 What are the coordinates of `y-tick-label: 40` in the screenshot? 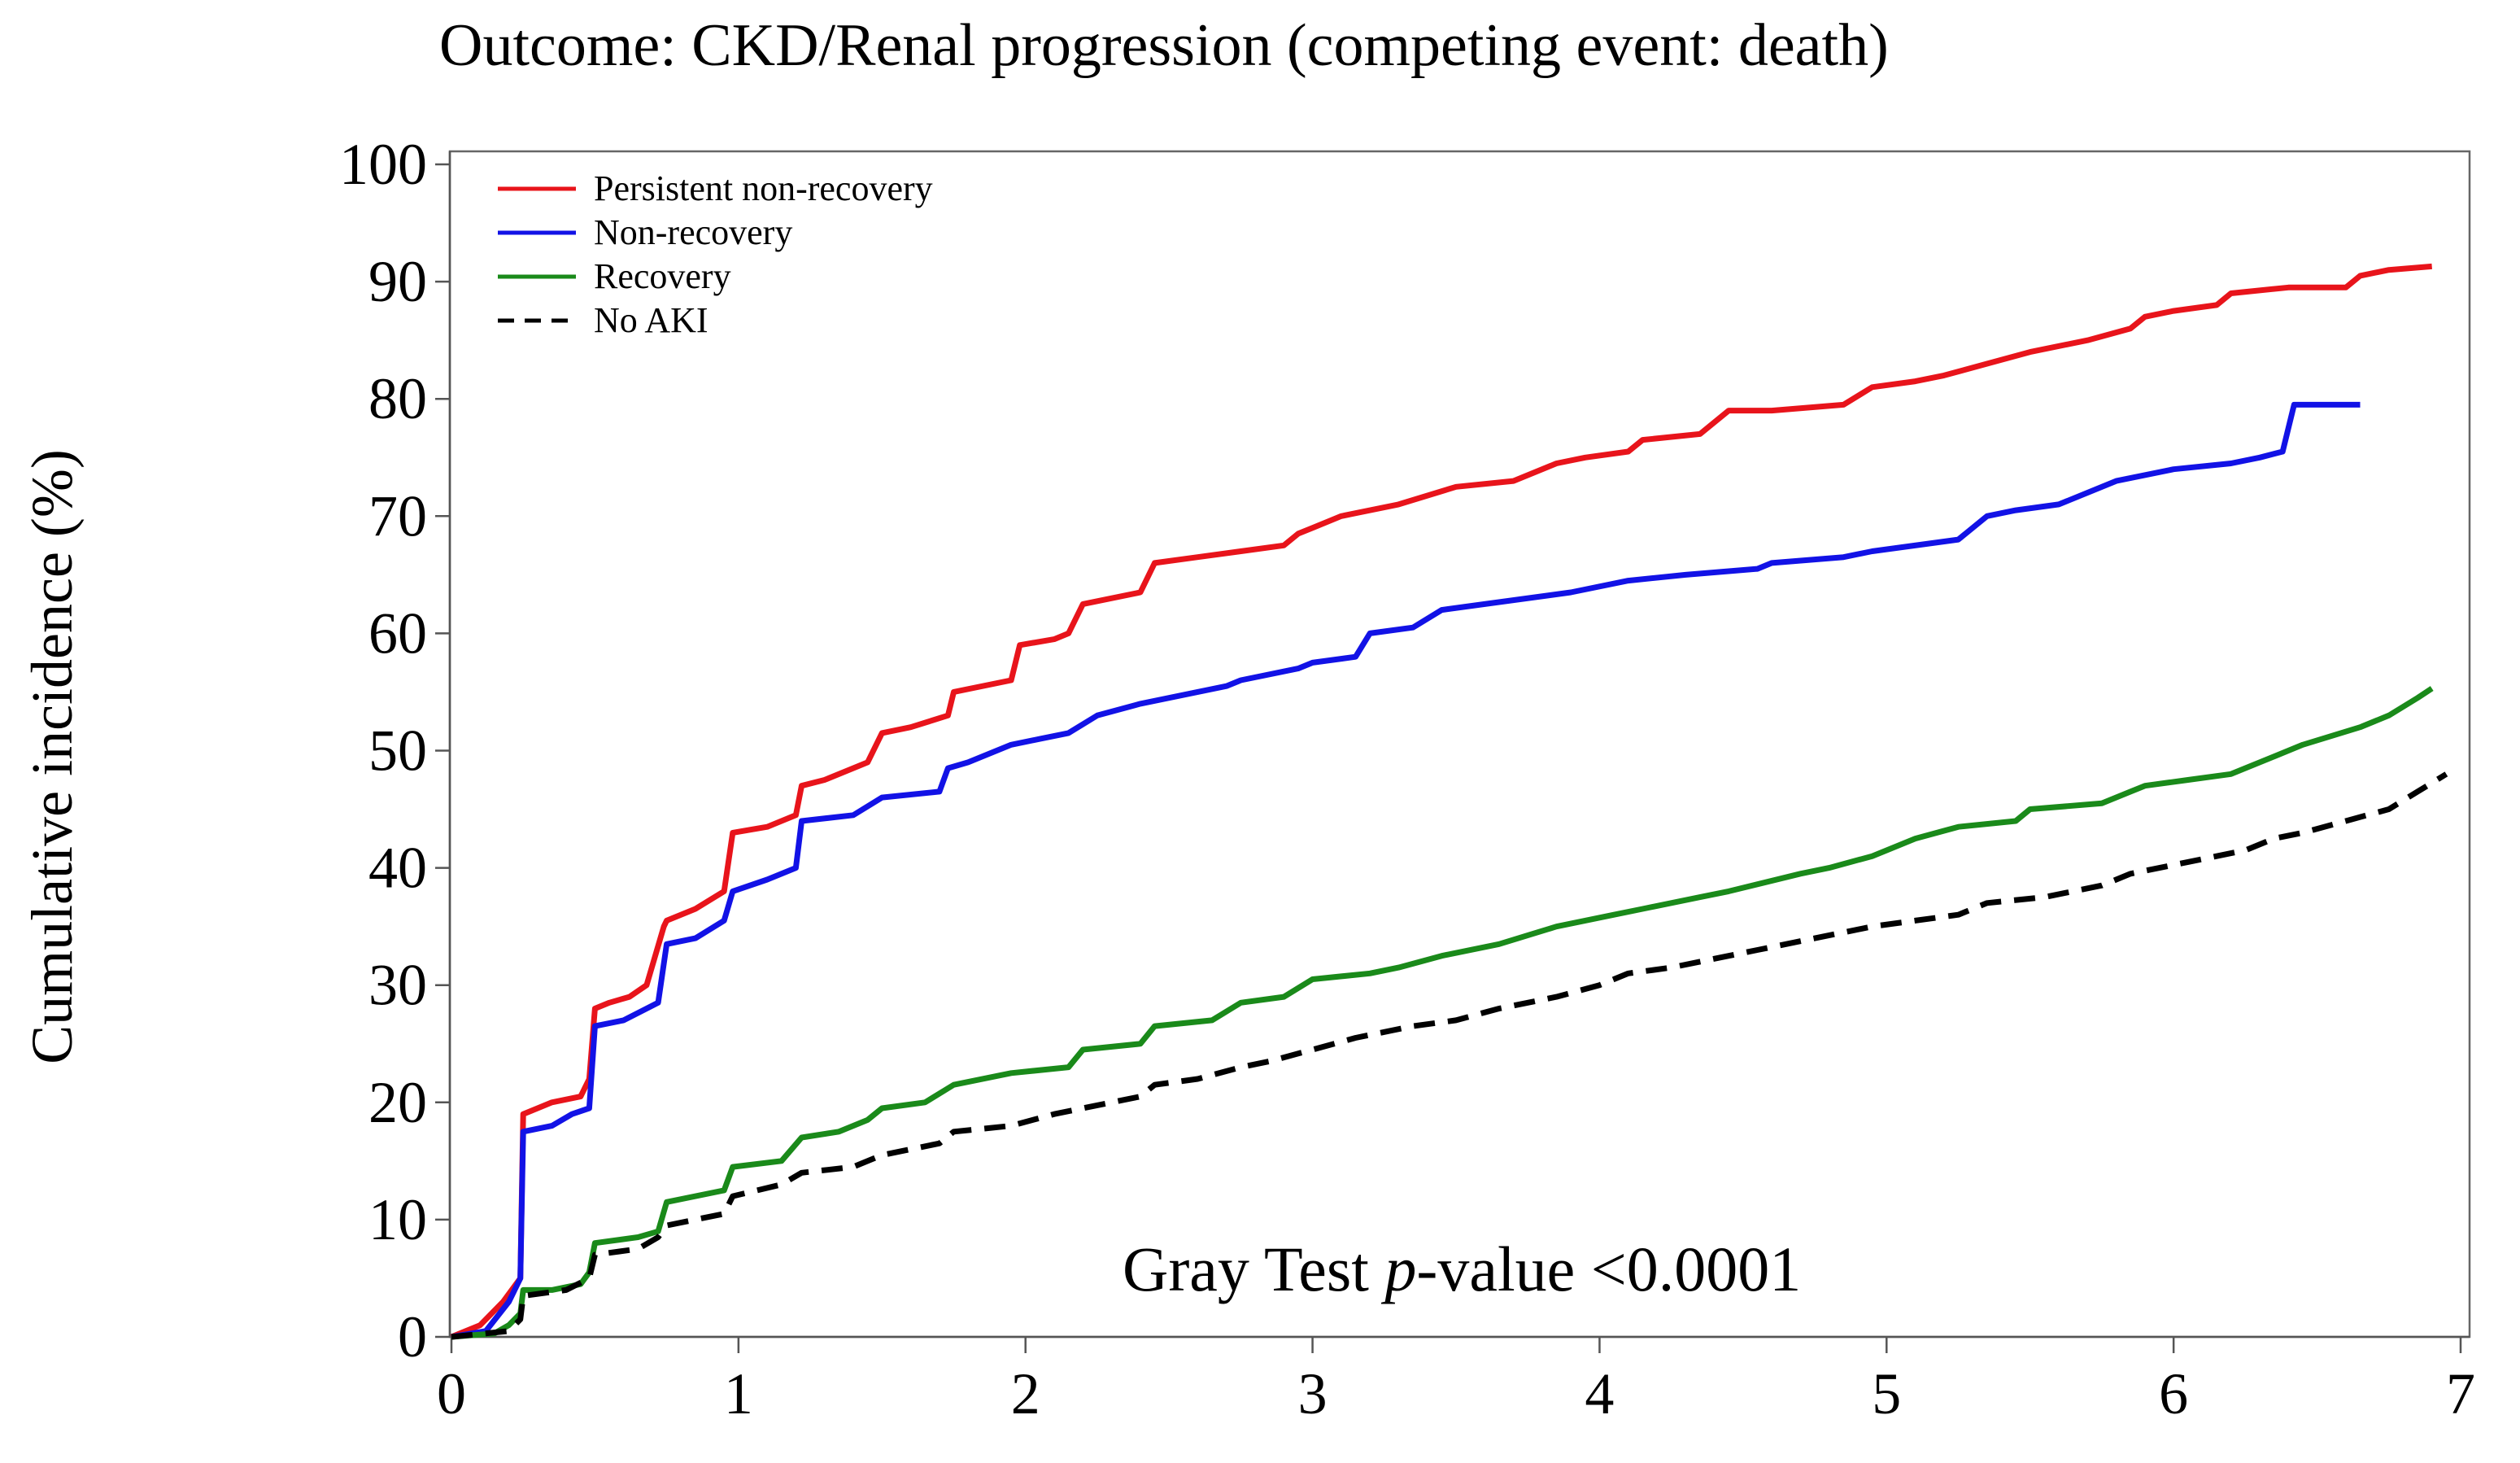 It's located at (397, 868).